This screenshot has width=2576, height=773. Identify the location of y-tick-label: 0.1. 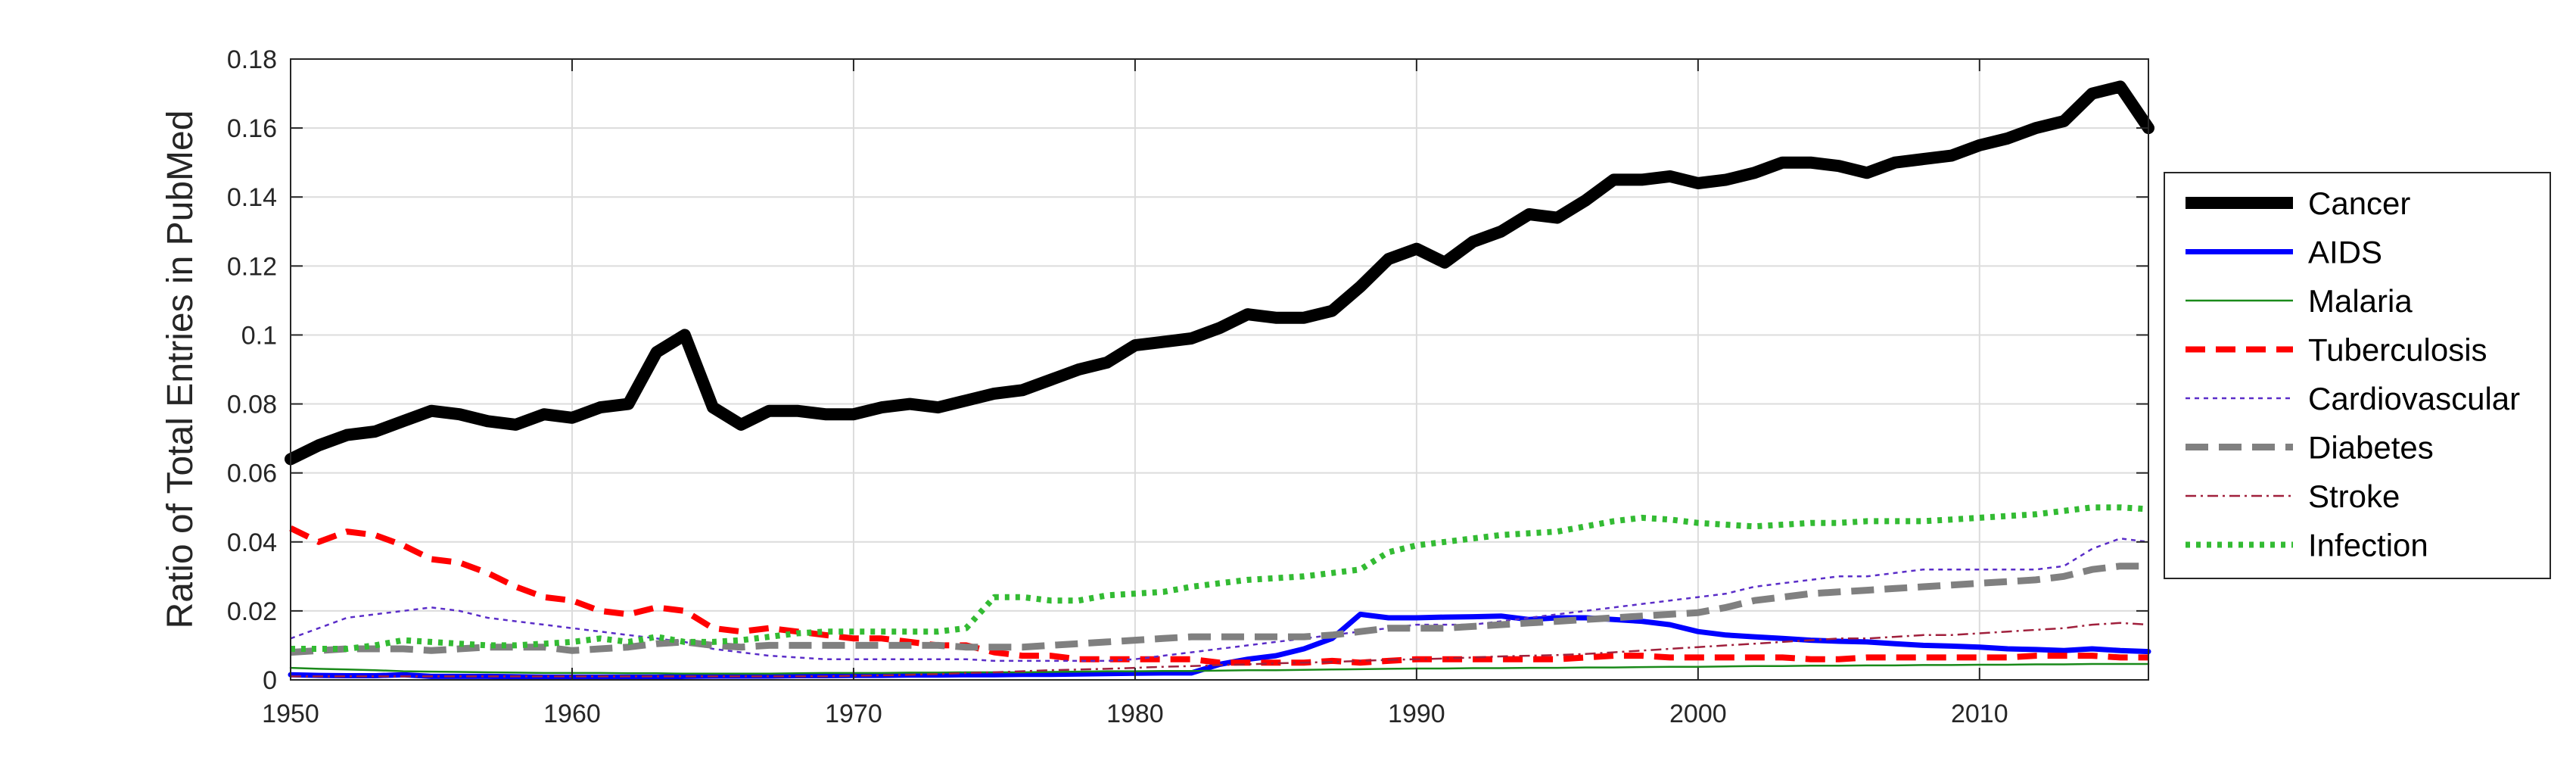
(259, 335).